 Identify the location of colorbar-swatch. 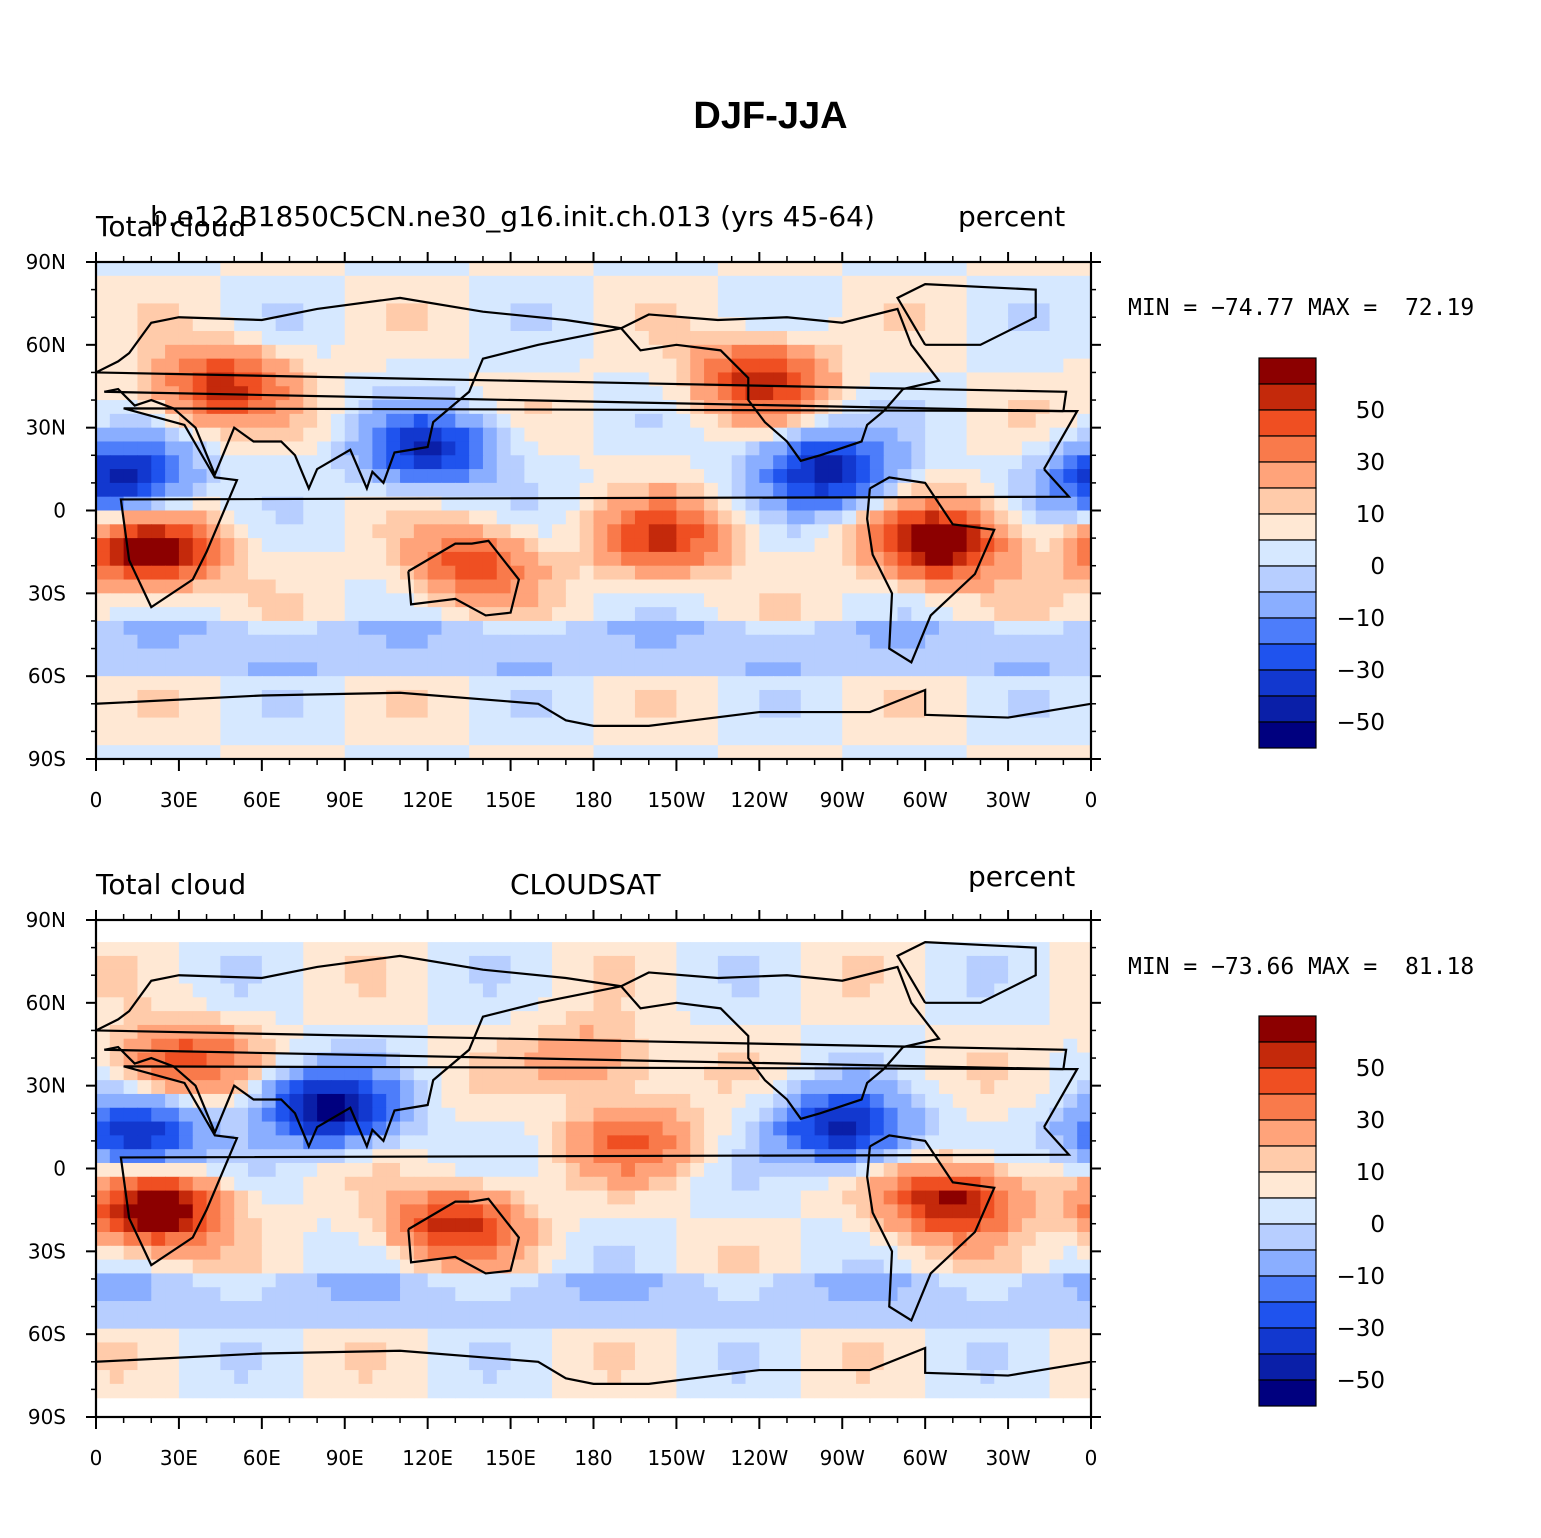
(1287, 631).